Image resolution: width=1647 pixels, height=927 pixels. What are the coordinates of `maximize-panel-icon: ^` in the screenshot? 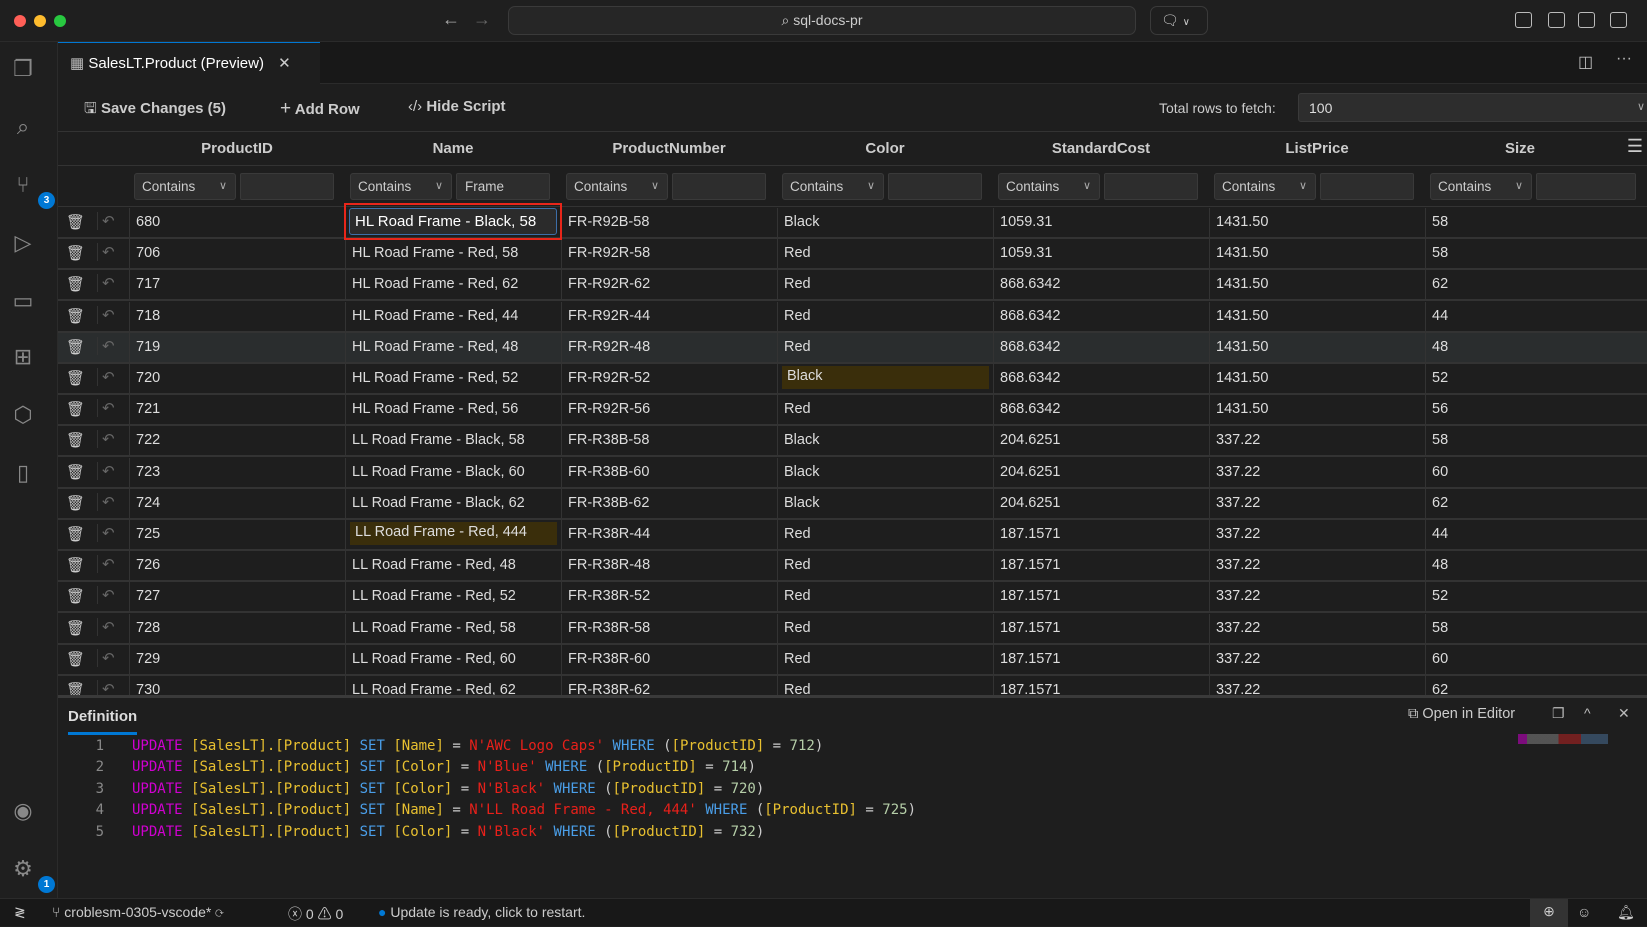 It's located at (1587, 713).